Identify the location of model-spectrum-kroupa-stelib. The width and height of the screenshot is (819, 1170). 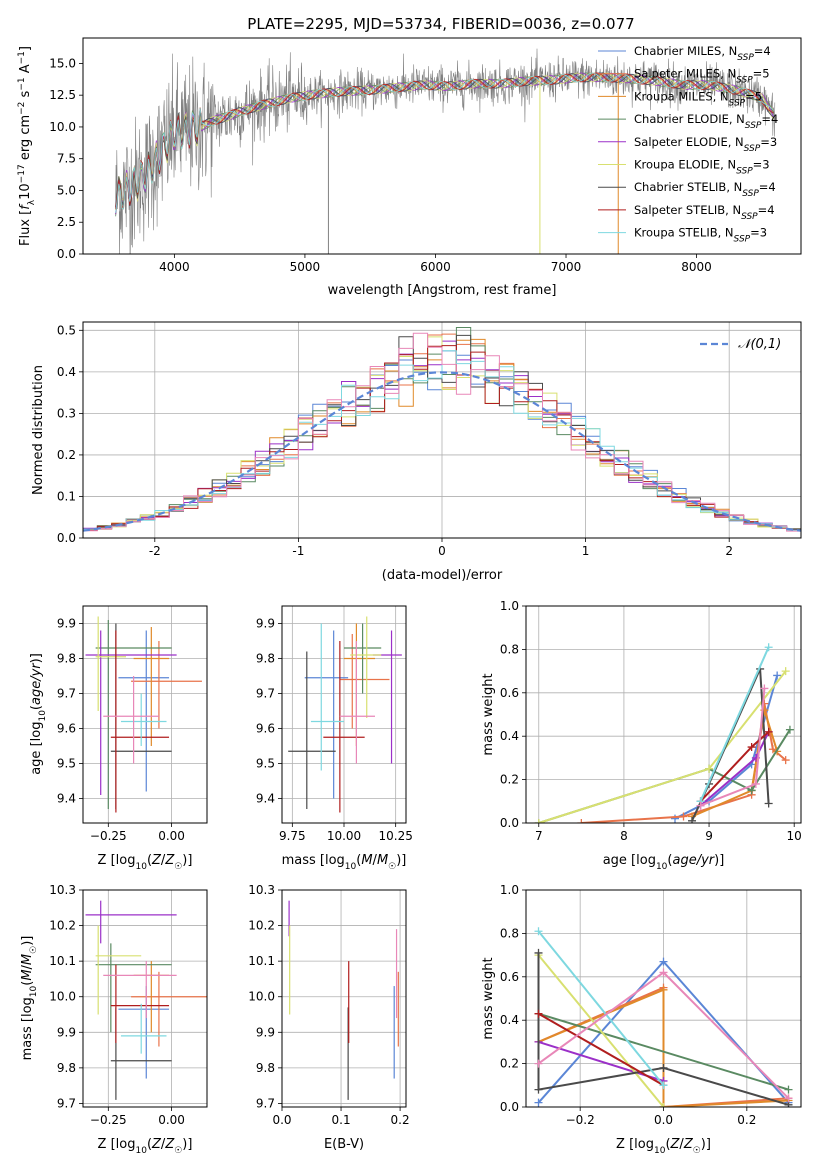
(444, 143).